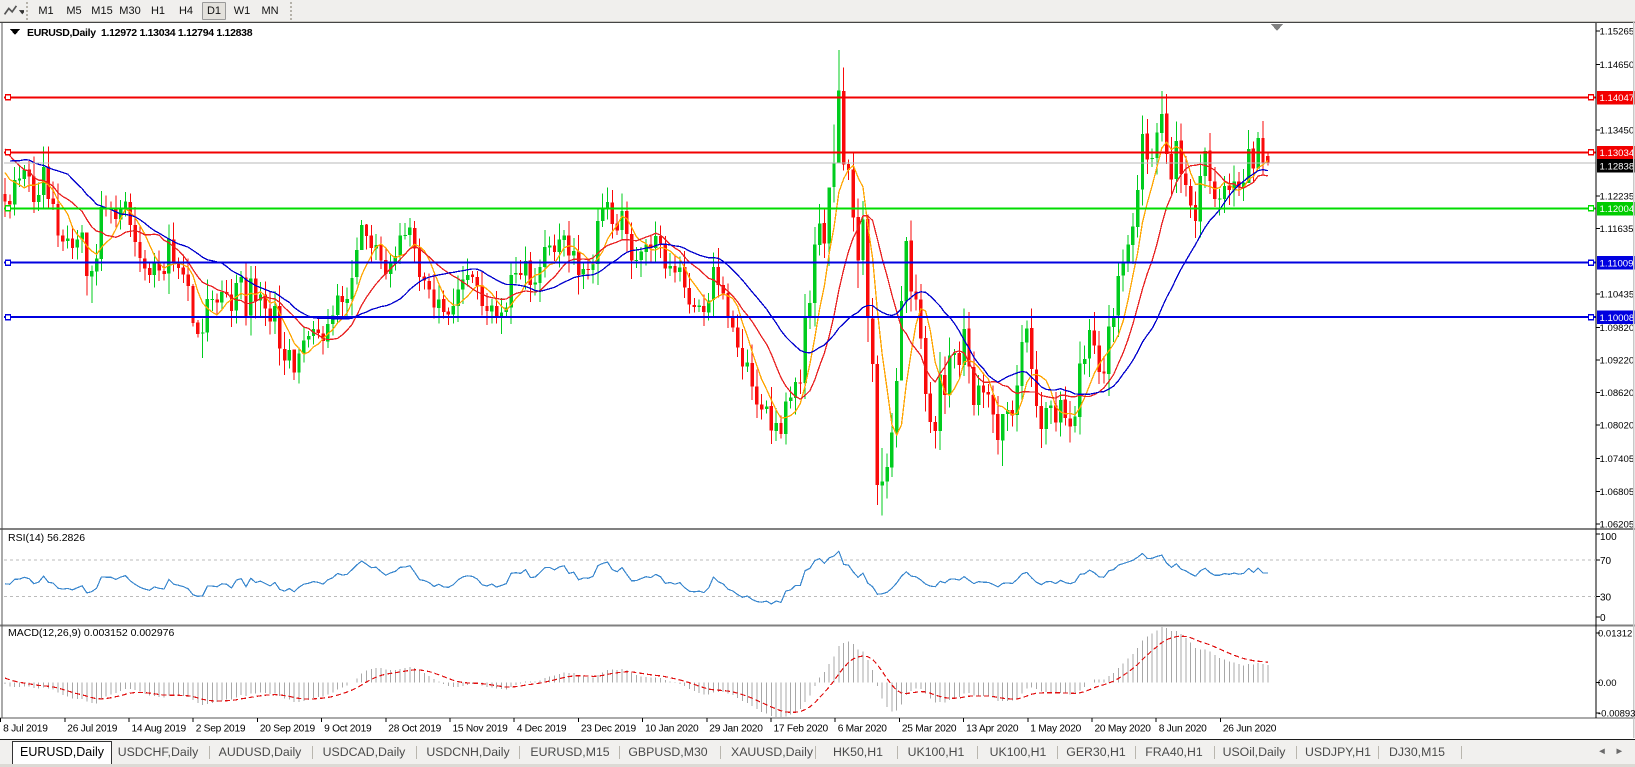  I want to click on svg-text: 1.06805, so click(1617, 492).